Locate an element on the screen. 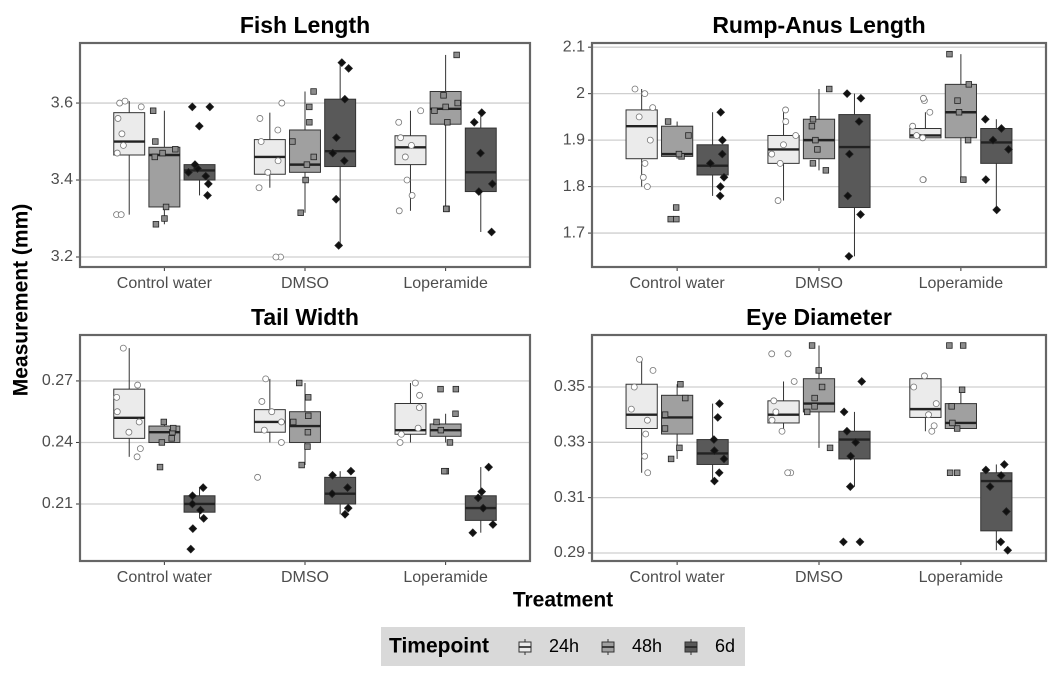  y-axis-title: Measurement (mm) is located at coordinates (21, 300).